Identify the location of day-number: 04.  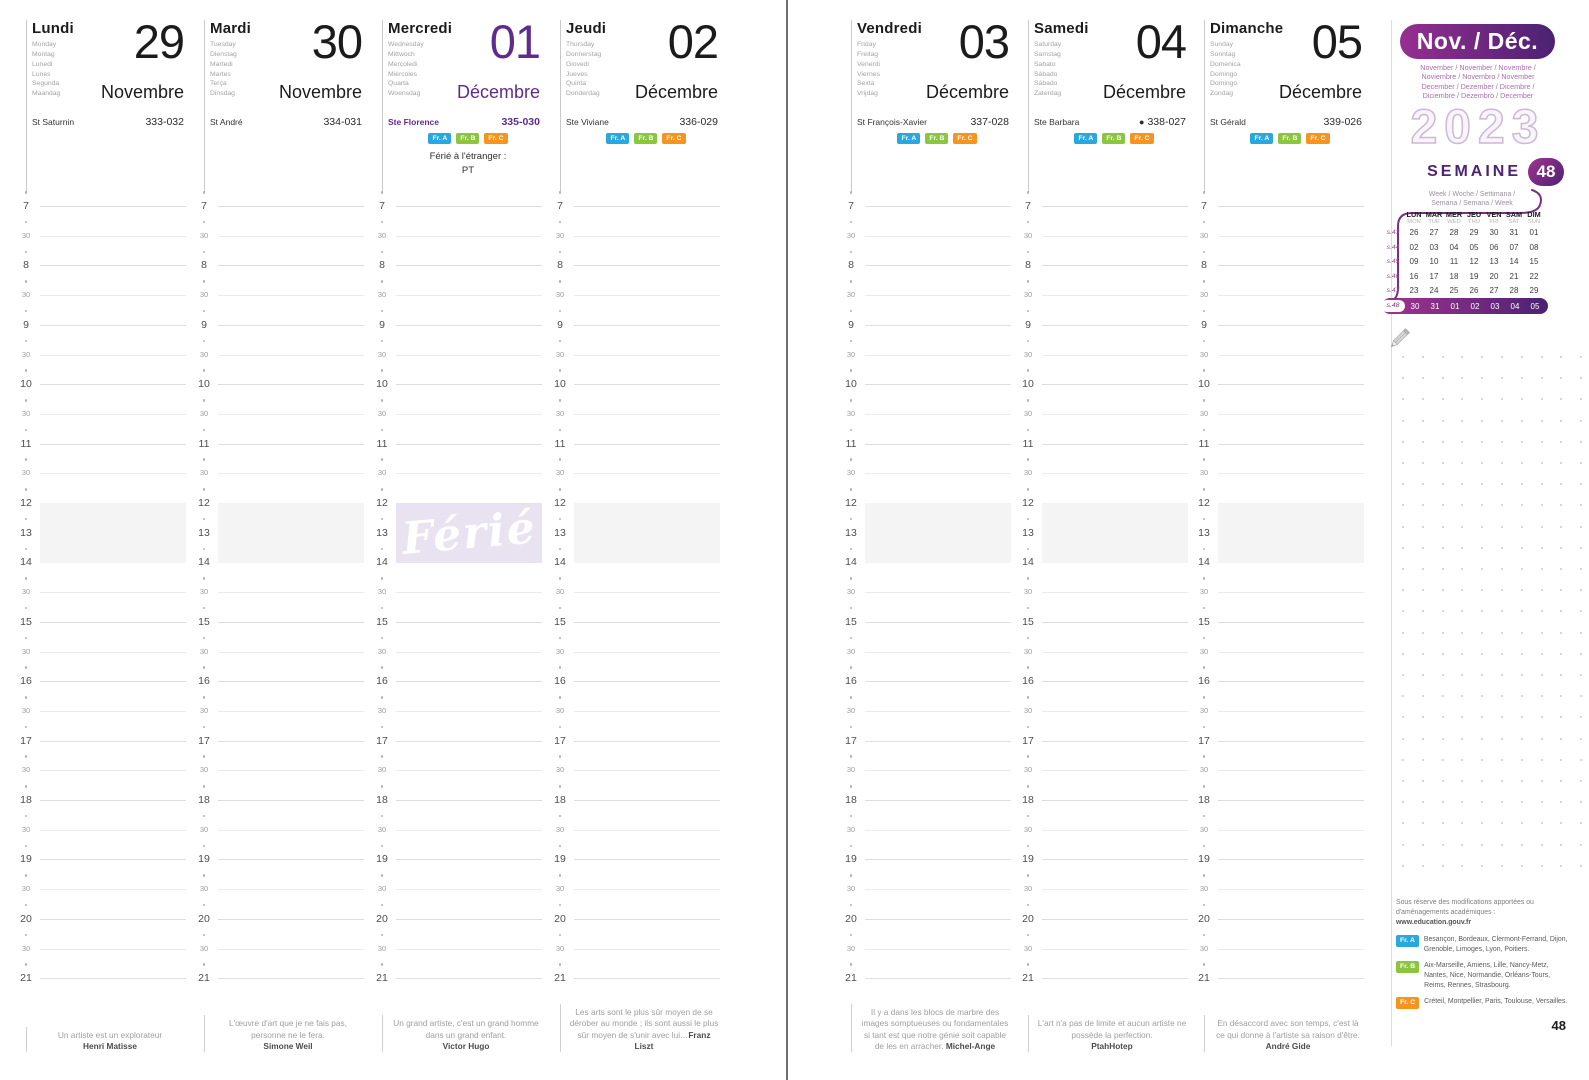
(1161, 41).